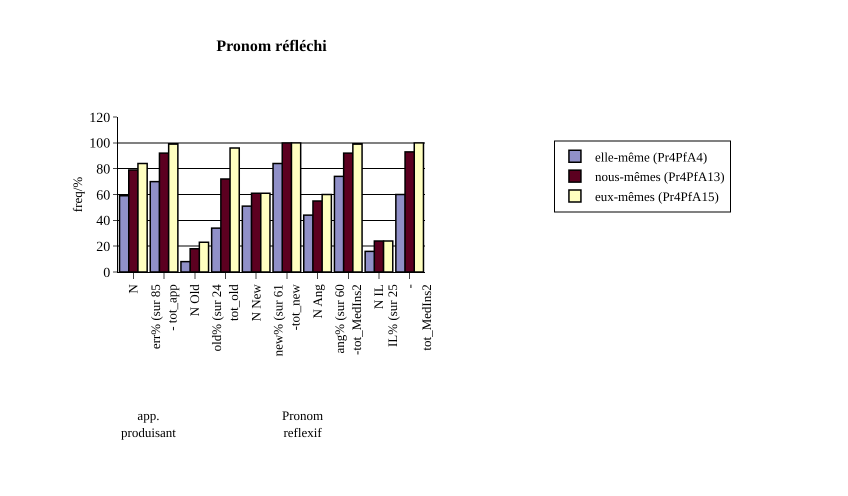 The image size is (848, 496). I want to click on y-tick-label: 60, so click(103, 196).